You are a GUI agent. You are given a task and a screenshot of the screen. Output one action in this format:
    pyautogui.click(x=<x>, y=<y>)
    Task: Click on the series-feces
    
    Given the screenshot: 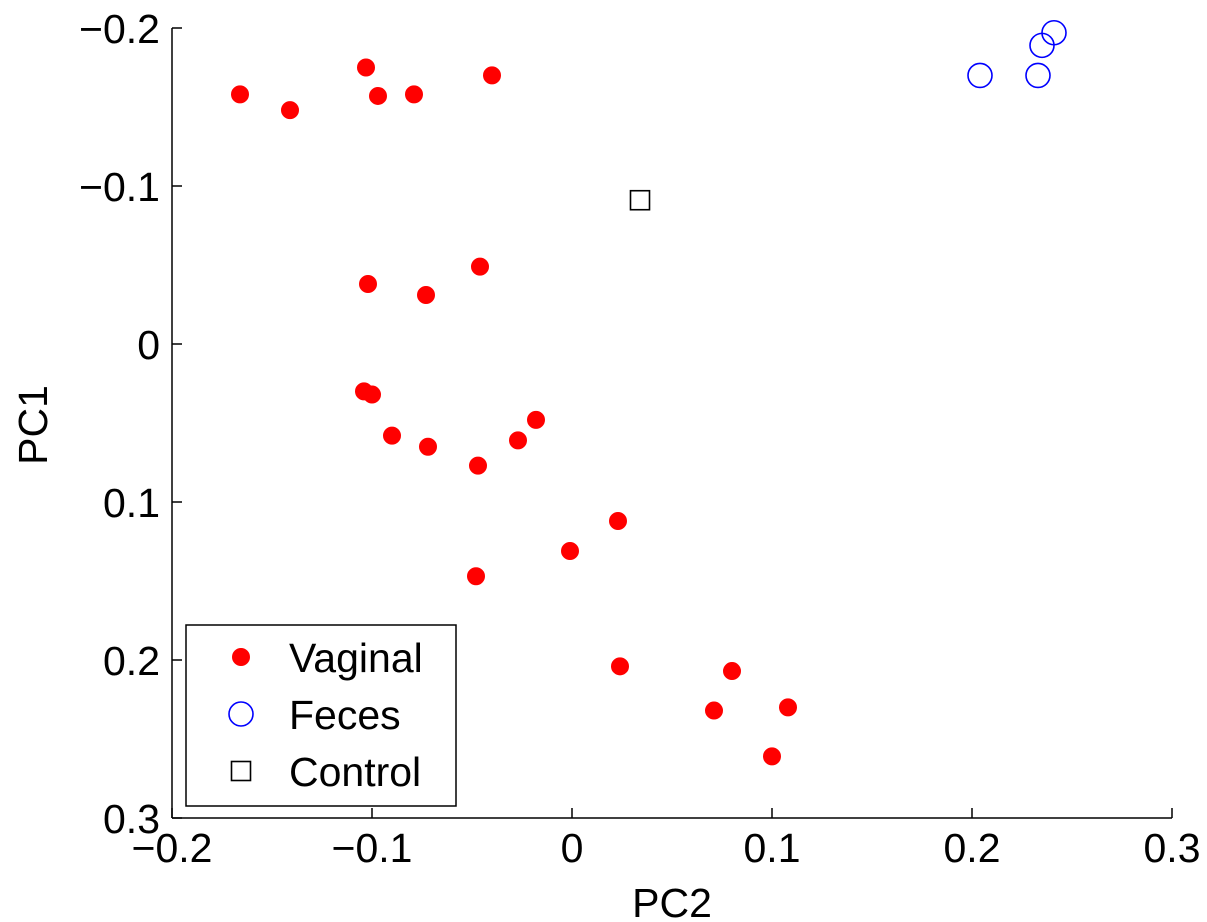 What is the action you would take?
    pyautogui.click(x=1017, y=54)
    